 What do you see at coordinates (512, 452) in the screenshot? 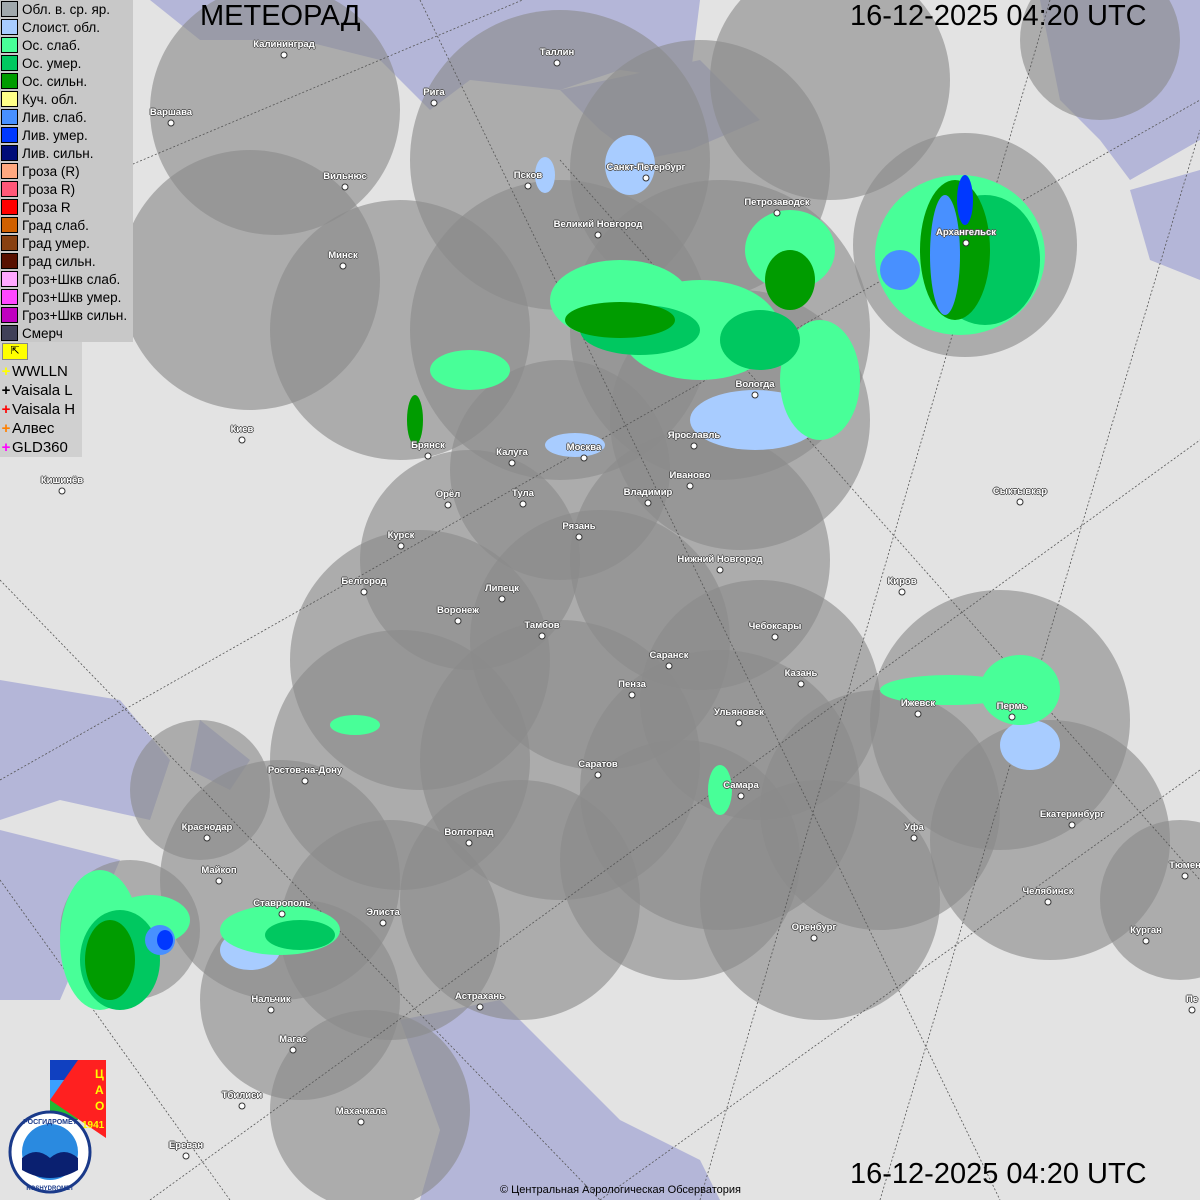
I see `city-label: Калуга` at bounding box center [512, 452].